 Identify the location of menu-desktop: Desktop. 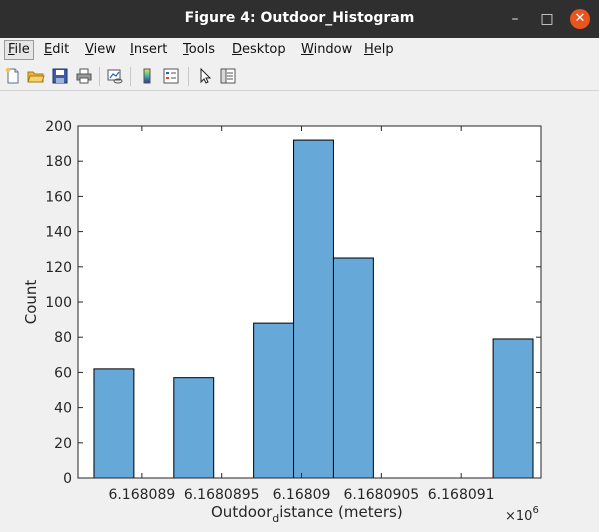
(259, 49).